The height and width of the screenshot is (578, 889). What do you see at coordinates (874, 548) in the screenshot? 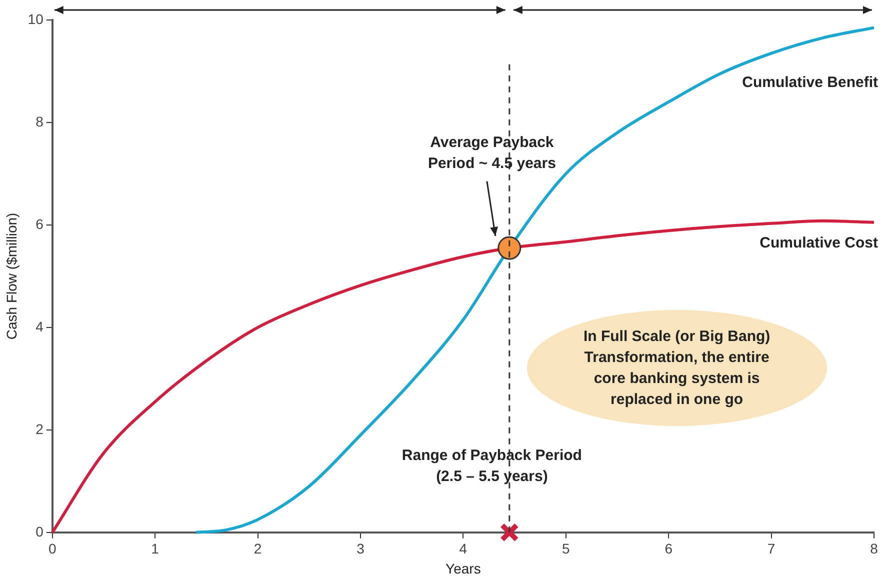
I see `x-tick-label: 8` at bounding box center [874, 548].